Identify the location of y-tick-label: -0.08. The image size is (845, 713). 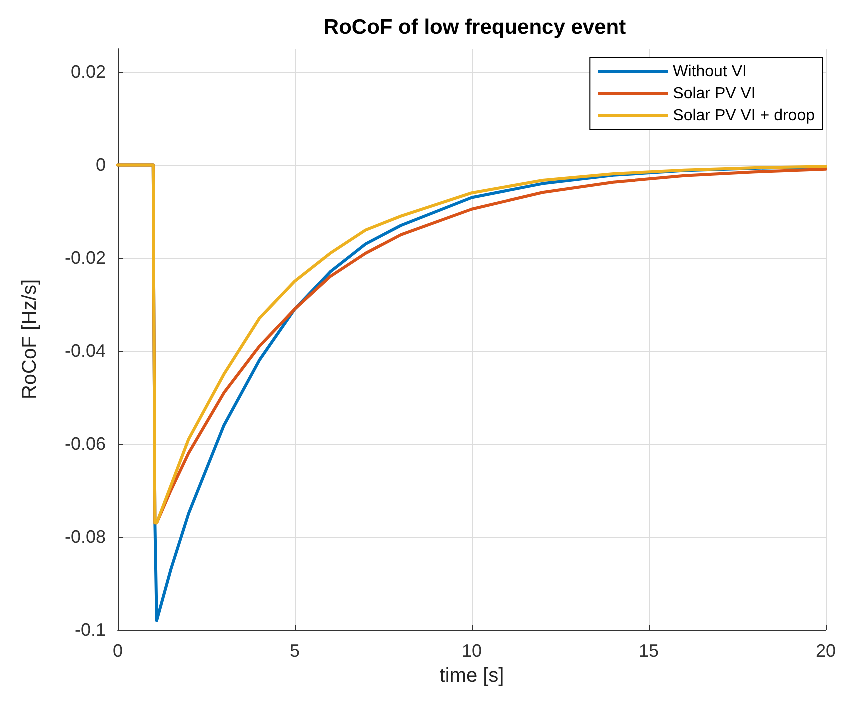
(85, 537).